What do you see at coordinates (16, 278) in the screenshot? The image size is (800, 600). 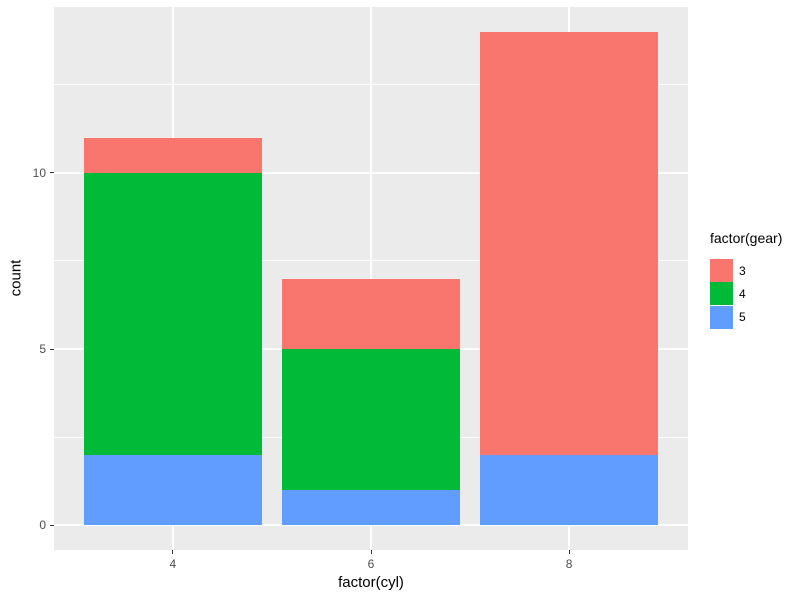 I see `y-axis-title: count` at bounding box center [16, 278].